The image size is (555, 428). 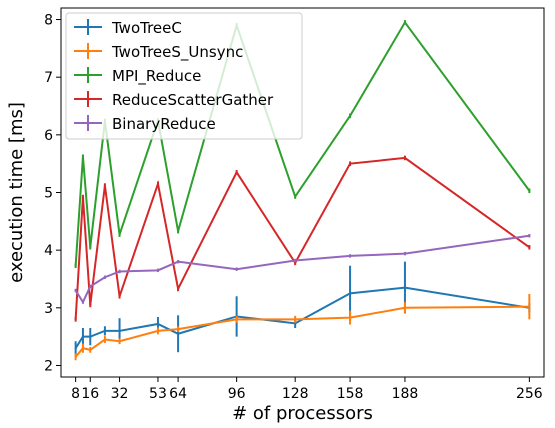 I want to click on legend-label: BinaryReduce, so click(x=164, y=124).